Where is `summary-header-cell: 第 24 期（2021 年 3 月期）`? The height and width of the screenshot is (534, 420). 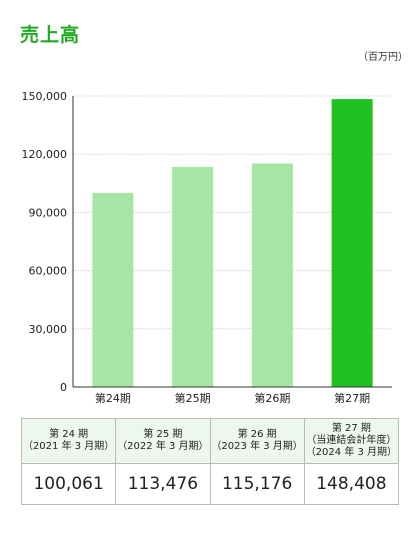 summary-header-cell: 第 24 期（2021 年 3 月期） is located at coordinates (68, 441).